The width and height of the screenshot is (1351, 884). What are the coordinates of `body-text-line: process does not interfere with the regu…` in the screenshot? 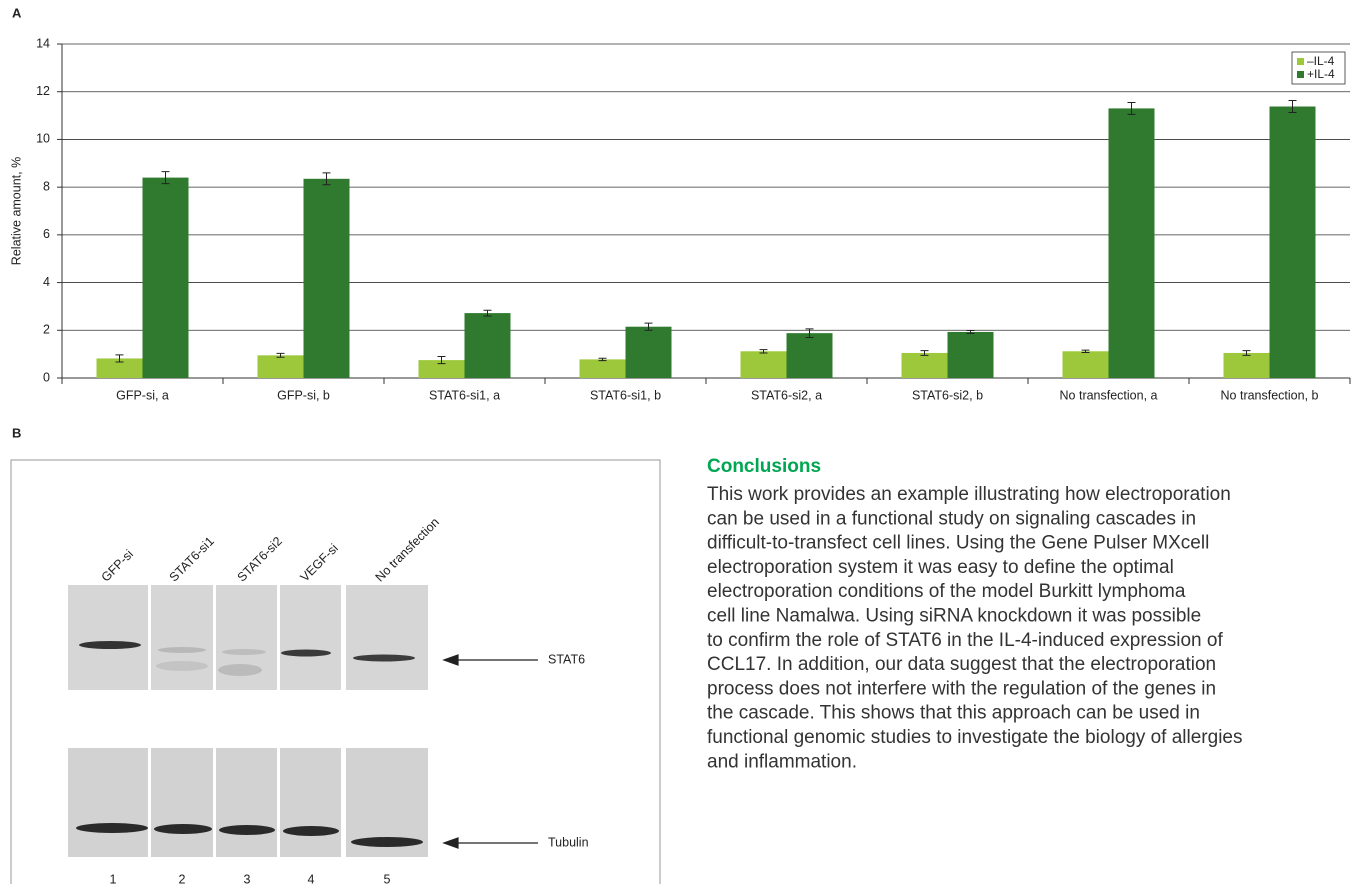 It's located at (961, 688).